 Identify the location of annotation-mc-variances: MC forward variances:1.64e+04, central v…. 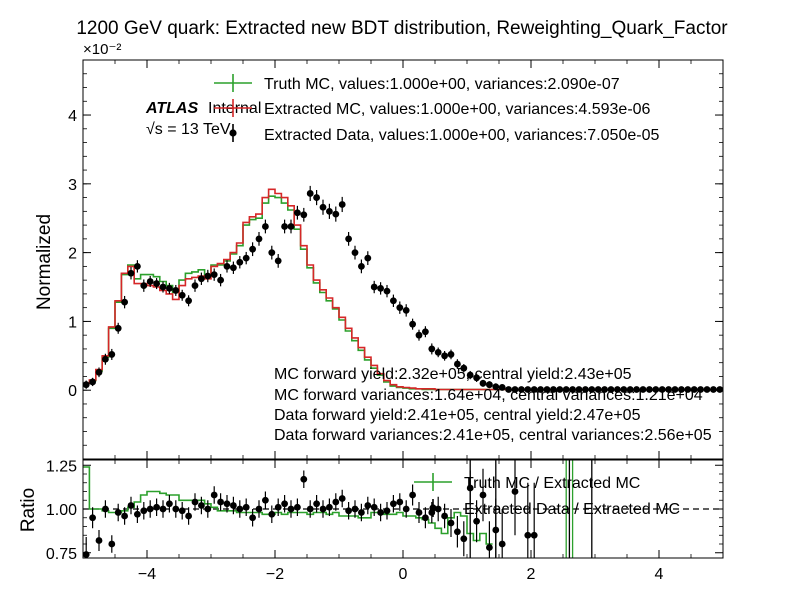
(488, 395).